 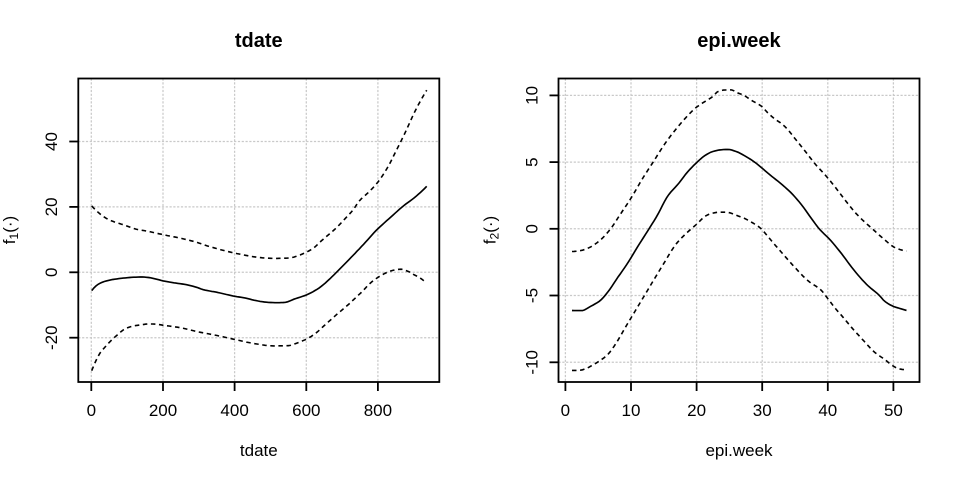 I want to click on svg-text: f1(·), so click(x=10, y=230).